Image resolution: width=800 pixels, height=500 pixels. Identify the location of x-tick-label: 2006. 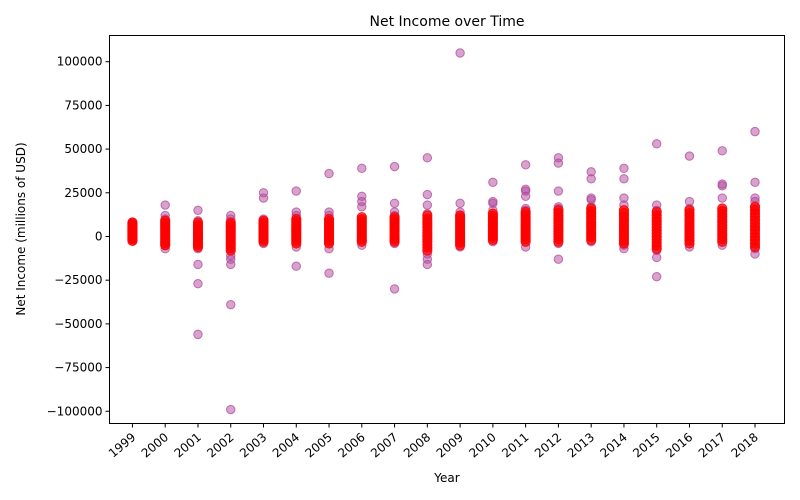
(351, 445).